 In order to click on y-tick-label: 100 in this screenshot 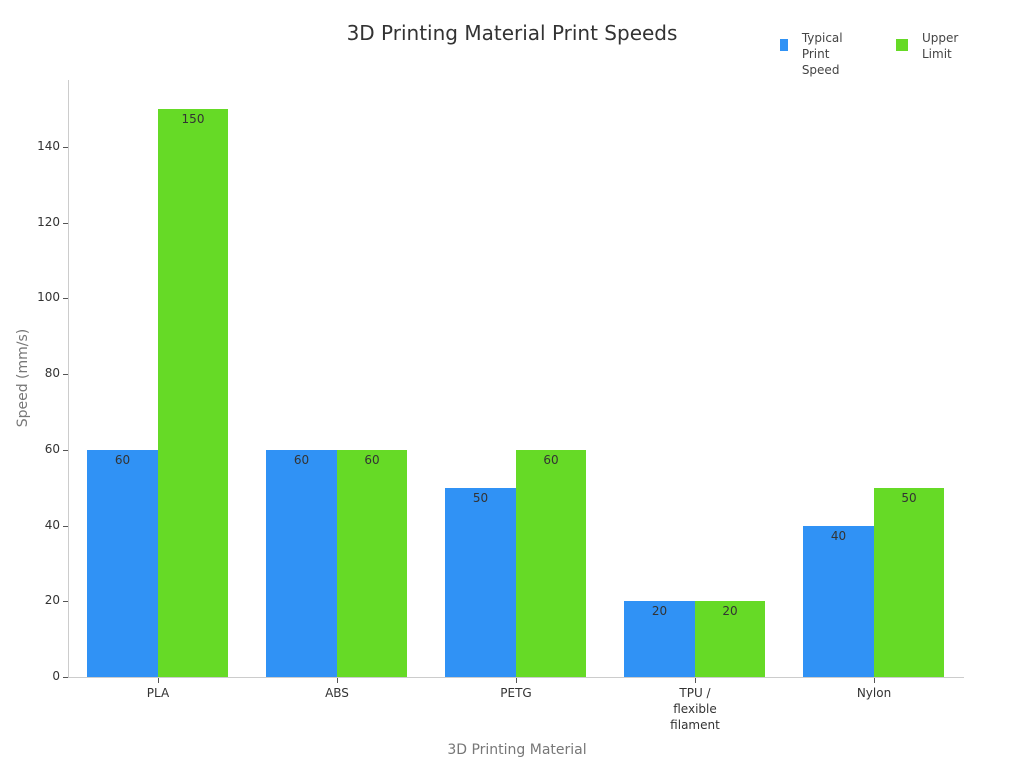, I will do `click(48, 297)`.